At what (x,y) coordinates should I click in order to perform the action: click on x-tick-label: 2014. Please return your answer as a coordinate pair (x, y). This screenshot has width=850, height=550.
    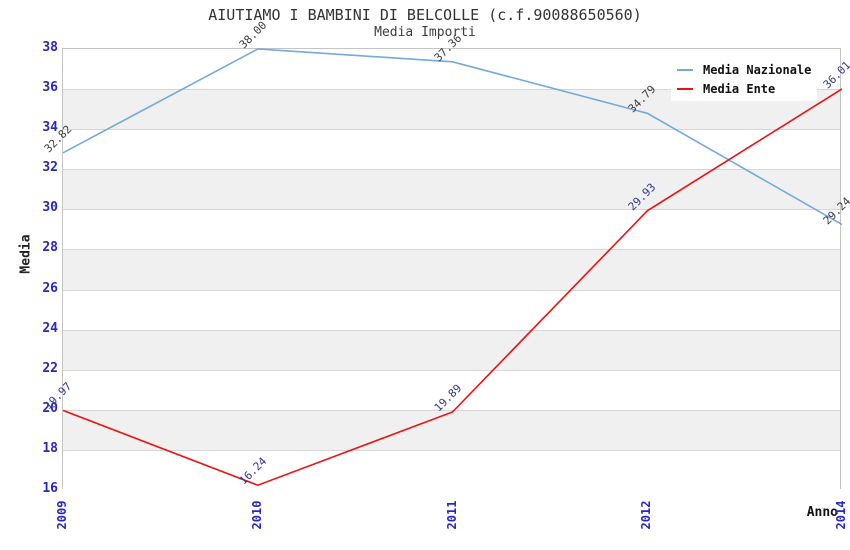
    Looking at the image, I should click on (841, 515).